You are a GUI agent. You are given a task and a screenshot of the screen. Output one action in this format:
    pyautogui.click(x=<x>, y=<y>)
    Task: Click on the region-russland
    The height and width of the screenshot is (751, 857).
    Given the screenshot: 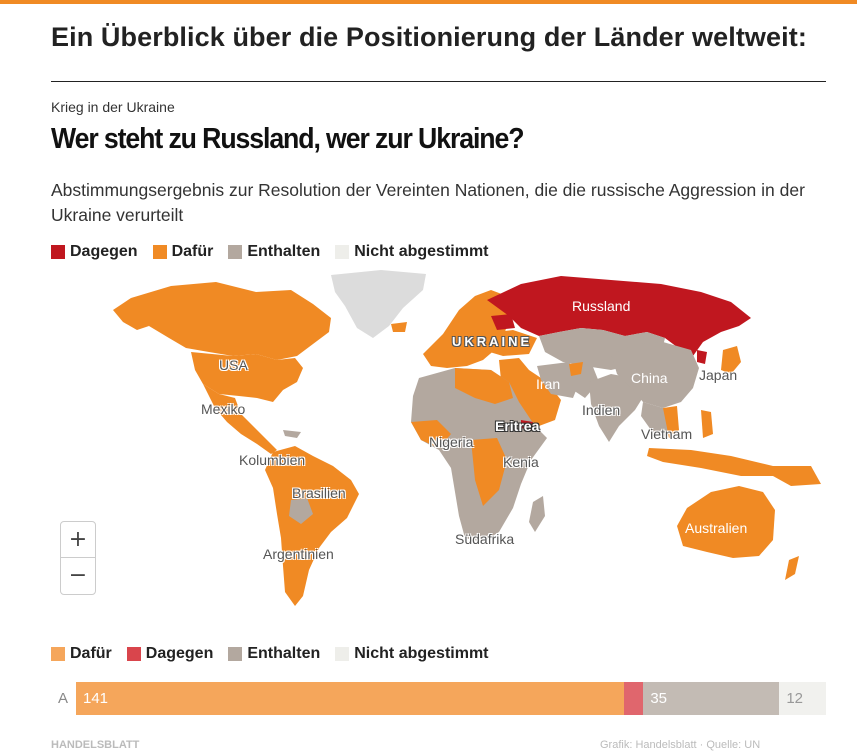 What is the action you would take?
    pyautogui.click(x=619, y=316)
    